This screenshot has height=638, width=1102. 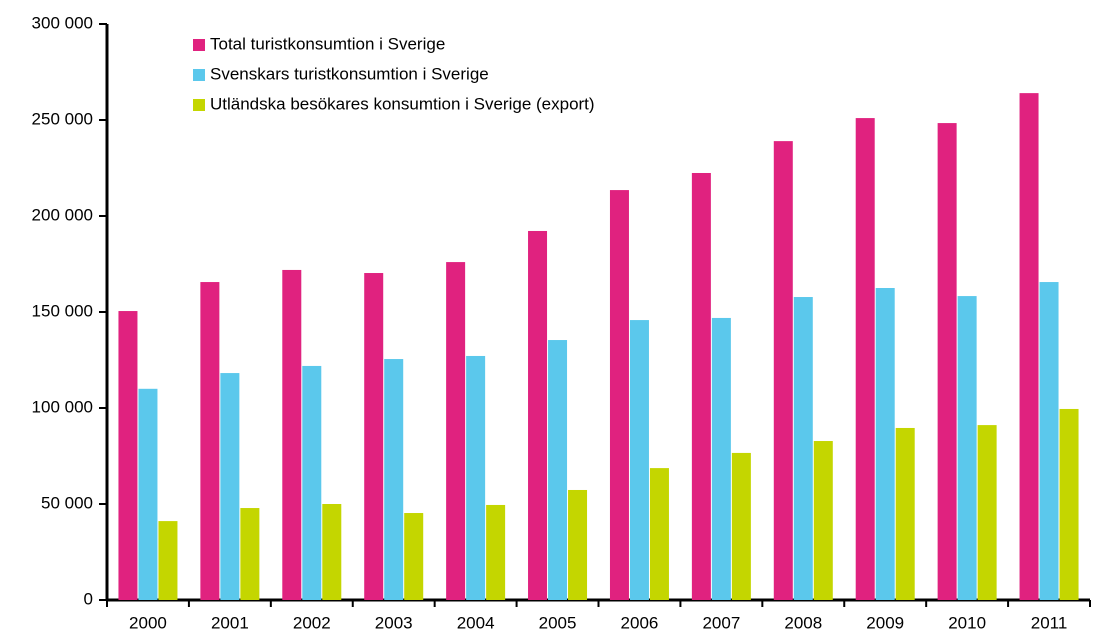 I want to click on legend-label: Svenskars turistkonsumtion i Sverige, so click(x=349, y=73).